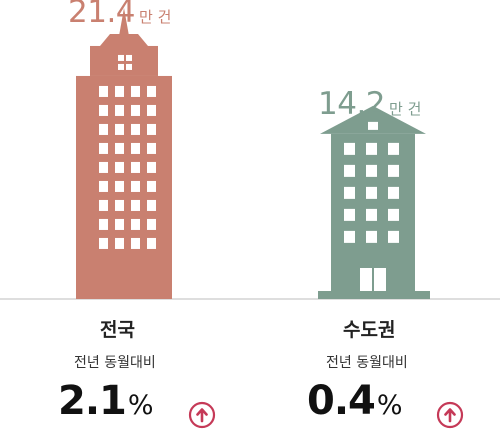 This screenshot has width=500, height=435. I want to click on value-label-national: 21.4 만 건, so click(119, 15).